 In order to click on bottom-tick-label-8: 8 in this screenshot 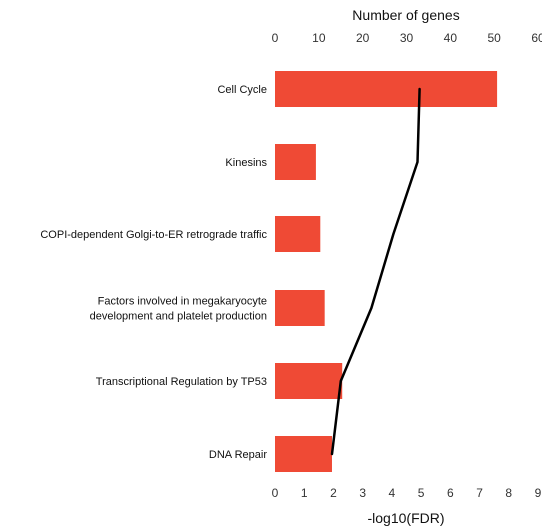, I will do `click(508, 493)`.